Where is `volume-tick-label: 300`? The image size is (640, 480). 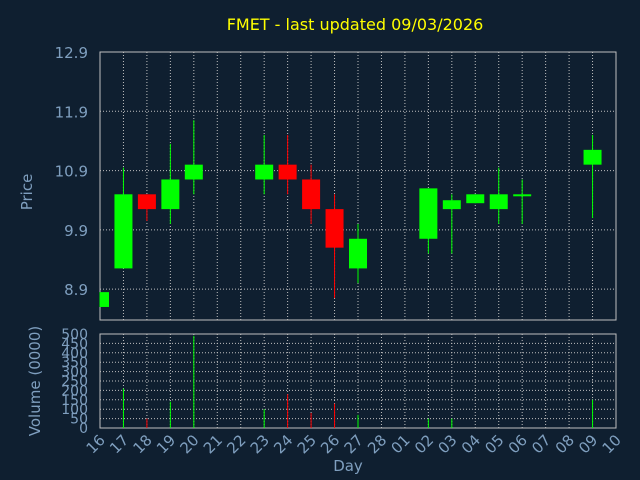
volume-tick-label: 300 is located at coordinates (74, 373).